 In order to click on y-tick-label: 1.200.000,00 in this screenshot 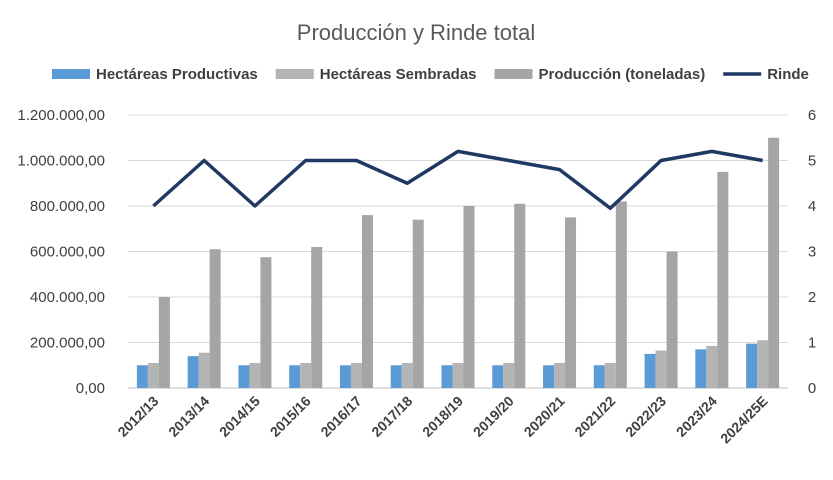, I will do `click(61, 115)`.